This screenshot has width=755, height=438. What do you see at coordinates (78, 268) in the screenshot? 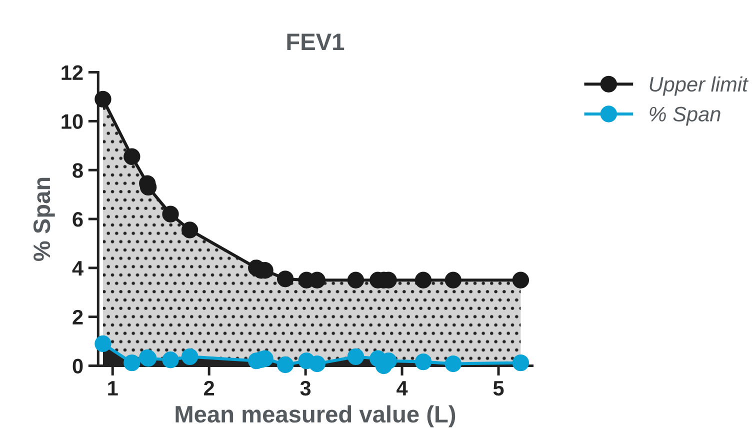
I see `y-tick-label: 4` at bounding box center [78, 268].